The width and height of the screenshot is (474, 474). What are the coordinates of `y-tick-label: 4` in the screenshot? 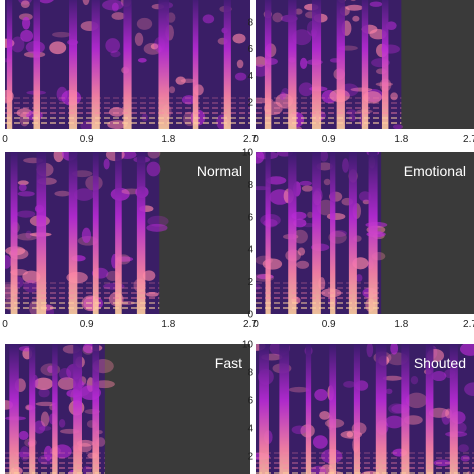 It's located at (250, 429).